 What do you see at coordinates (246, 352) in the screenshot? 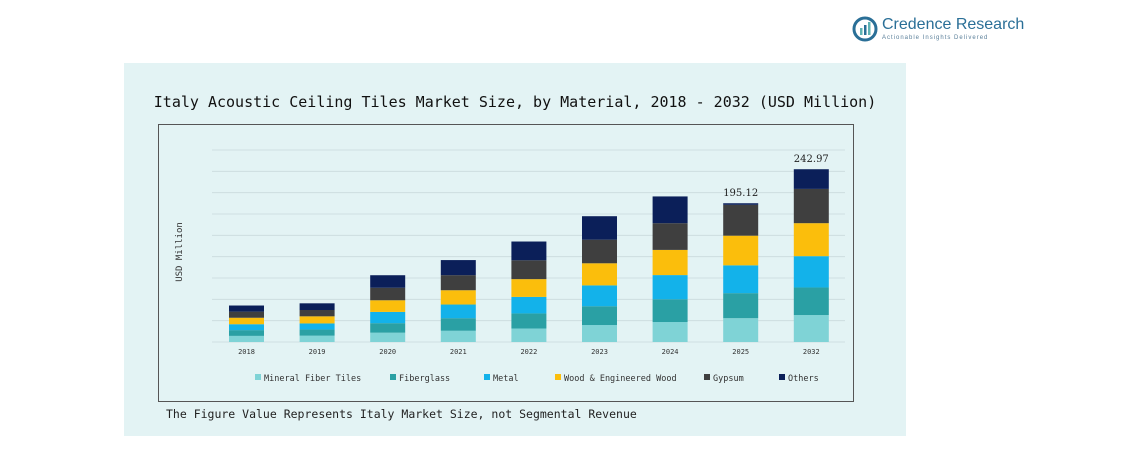
I see `x-tick-label: 2018` at bounding box center [246, 352].